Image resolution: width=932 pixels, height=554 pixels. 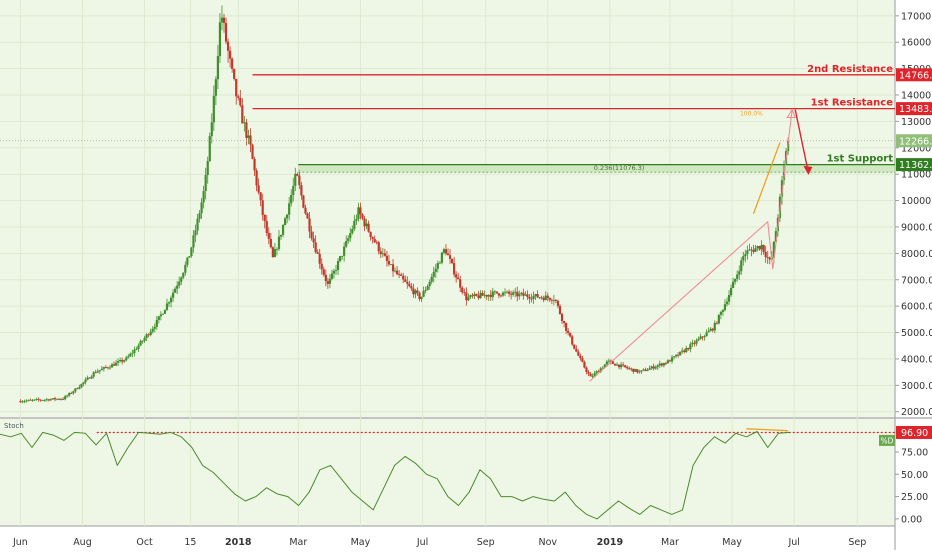 I want to click on price-tick-label: 4000.0, so click(x=916, y=359).